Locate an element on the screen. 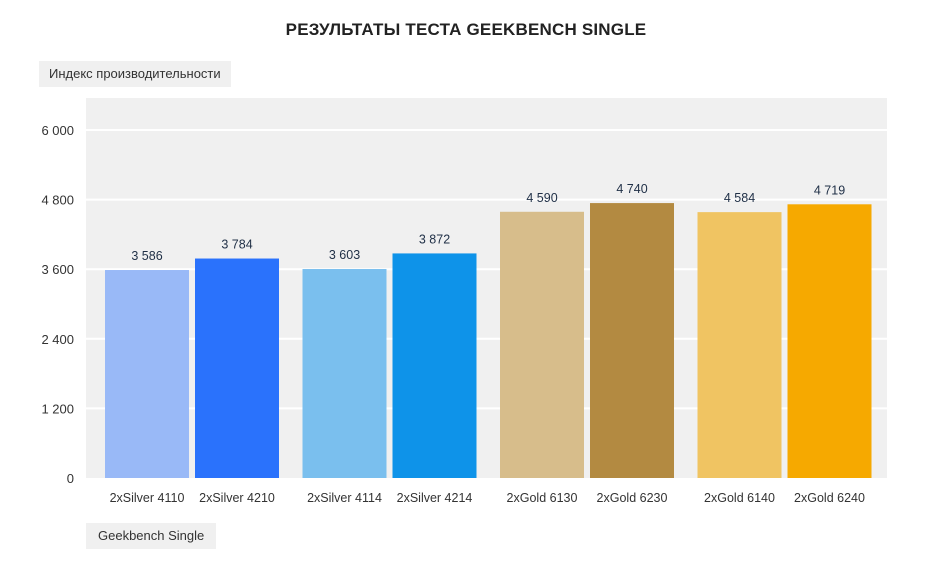  x-tick-label: 2xSilver 4214 is located at coordinates (435, 498).